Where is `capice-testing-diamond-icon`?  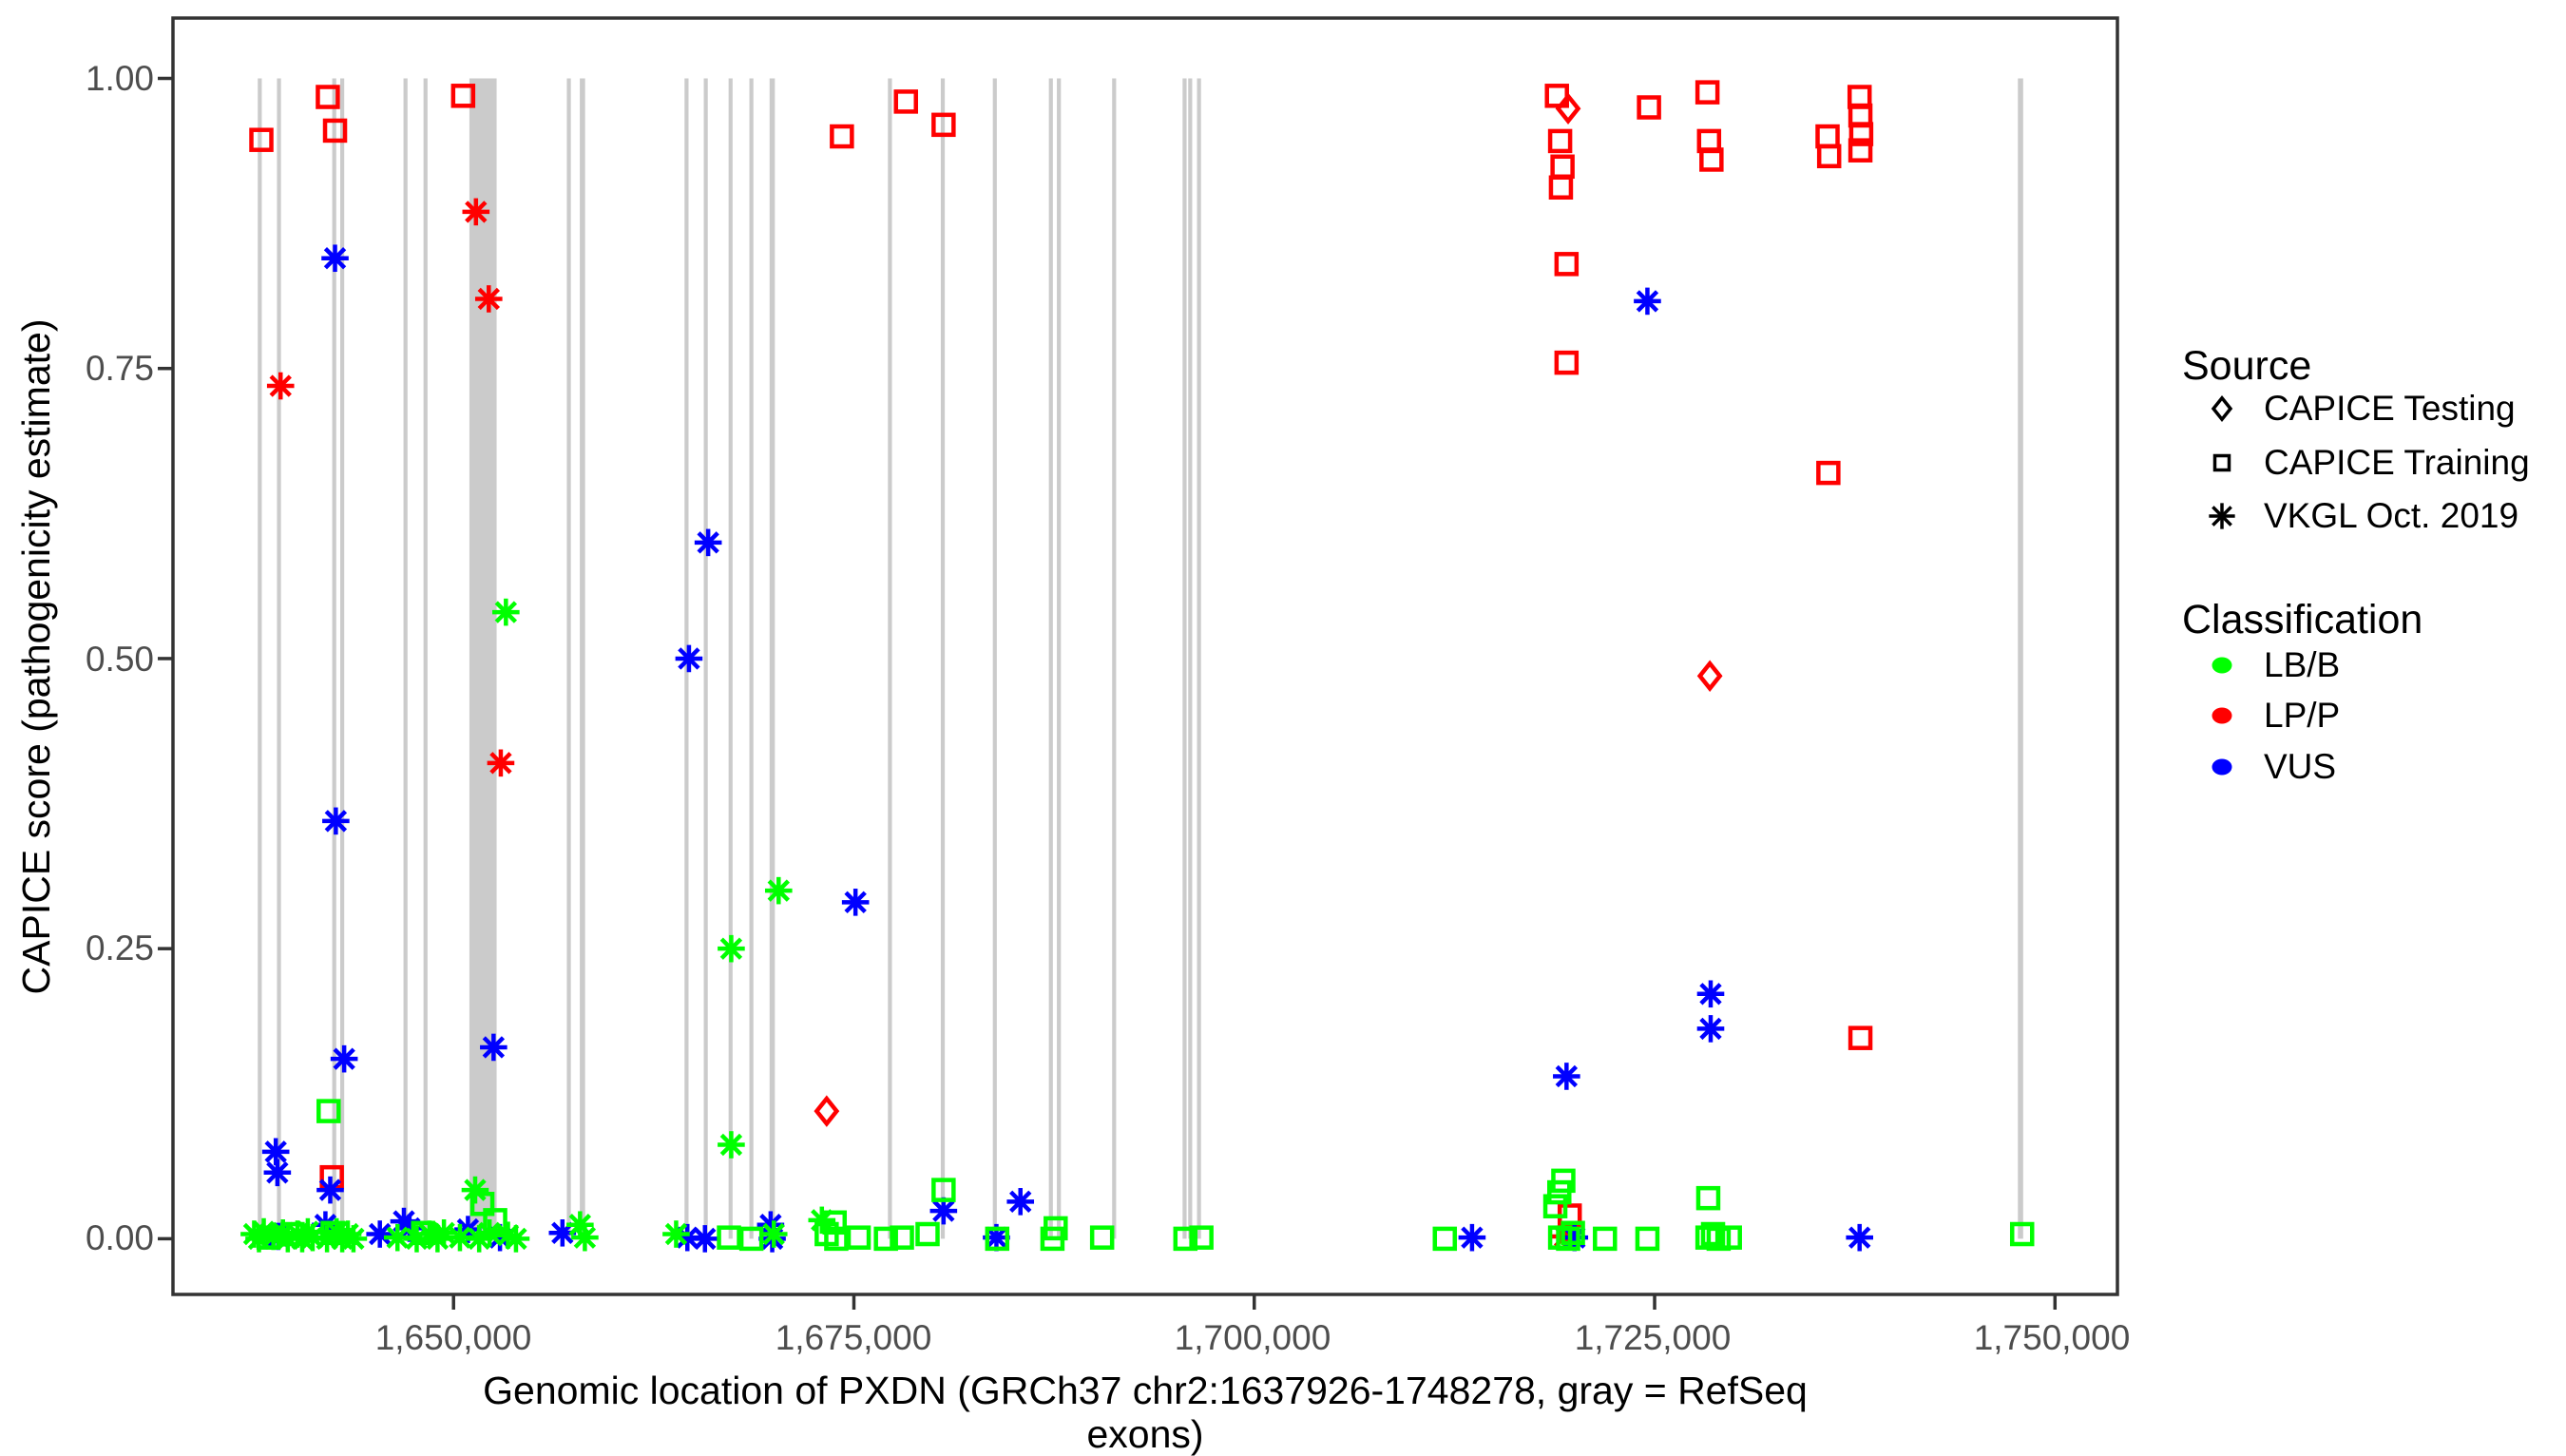
capice-testing-diamond-icon is located at coordinates (2222, 408).